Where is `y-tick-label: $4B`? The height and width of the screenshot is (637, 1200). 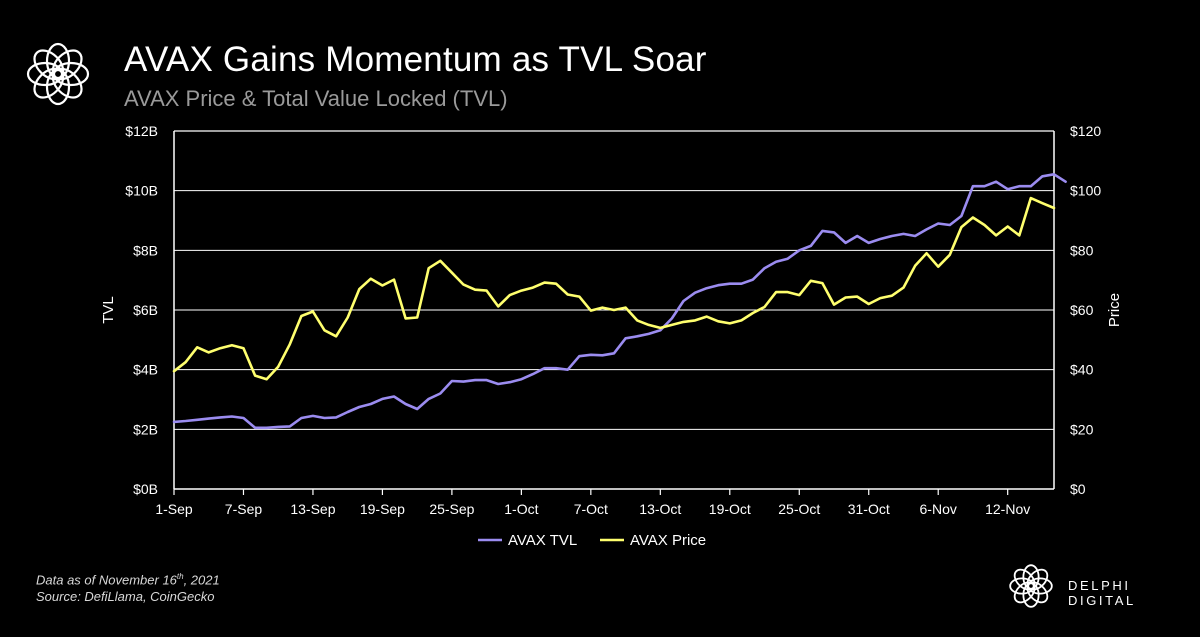 y-tick-label: $4B is located at coordinates (145, 370).